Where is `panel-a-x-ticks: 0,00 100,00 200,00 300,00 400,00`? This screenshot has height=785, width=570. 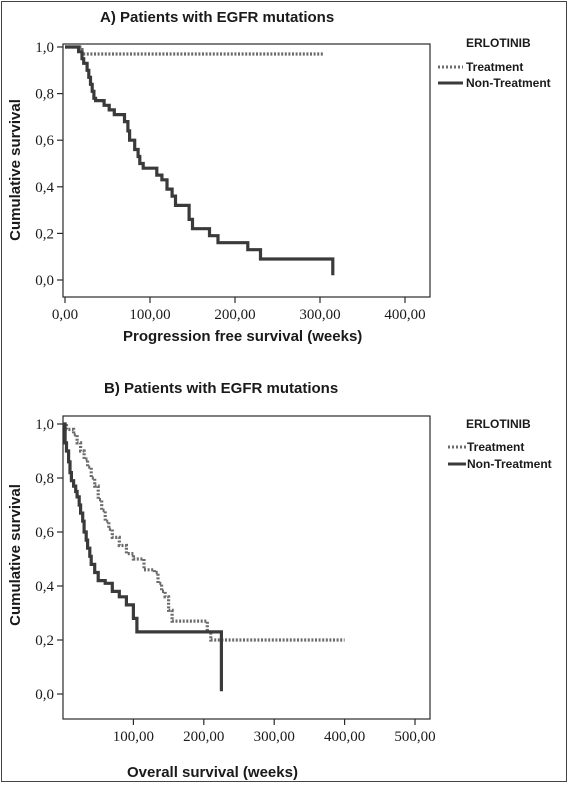
panel-a-x-ticks: 0,00 100,00 200,00 300,00 400,00 is located at coordinates (239, 310).